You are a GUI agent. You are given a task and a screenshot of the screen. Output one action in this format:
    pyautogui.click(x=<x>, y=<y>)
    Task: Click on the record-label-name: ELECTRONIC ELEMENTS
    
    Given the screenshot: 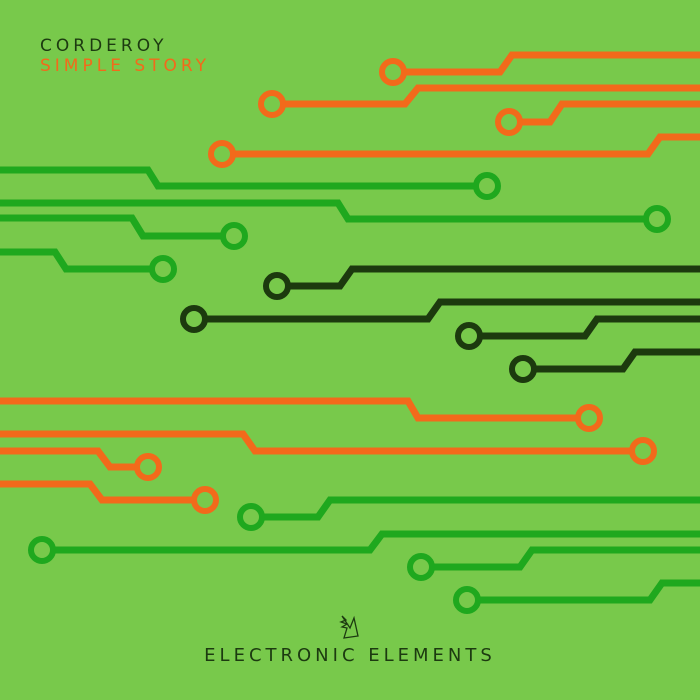 What is the action you would take?
    pyautogui.click(x=350, y=655)
    